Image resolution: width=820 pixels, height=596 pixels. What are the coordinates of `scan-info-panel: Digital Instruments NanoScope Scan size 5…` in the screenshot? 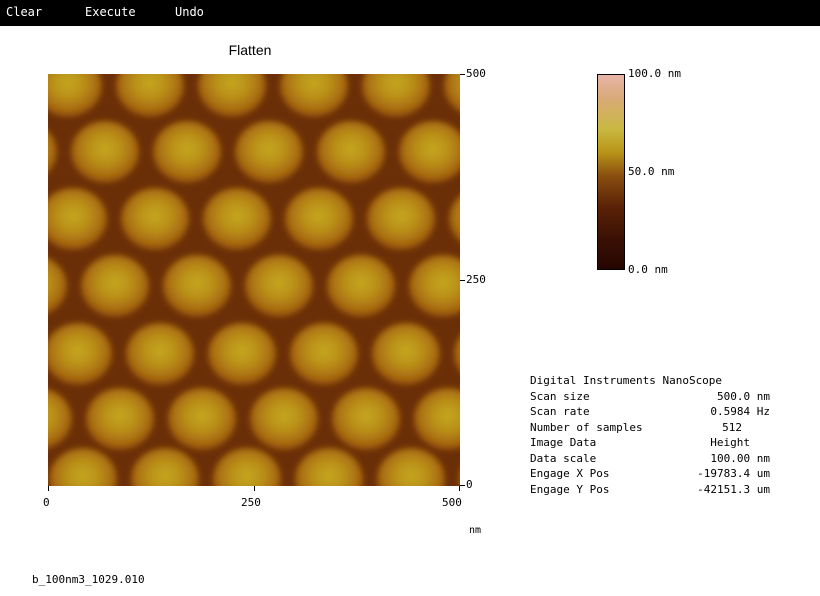 It's located at (650, 435).